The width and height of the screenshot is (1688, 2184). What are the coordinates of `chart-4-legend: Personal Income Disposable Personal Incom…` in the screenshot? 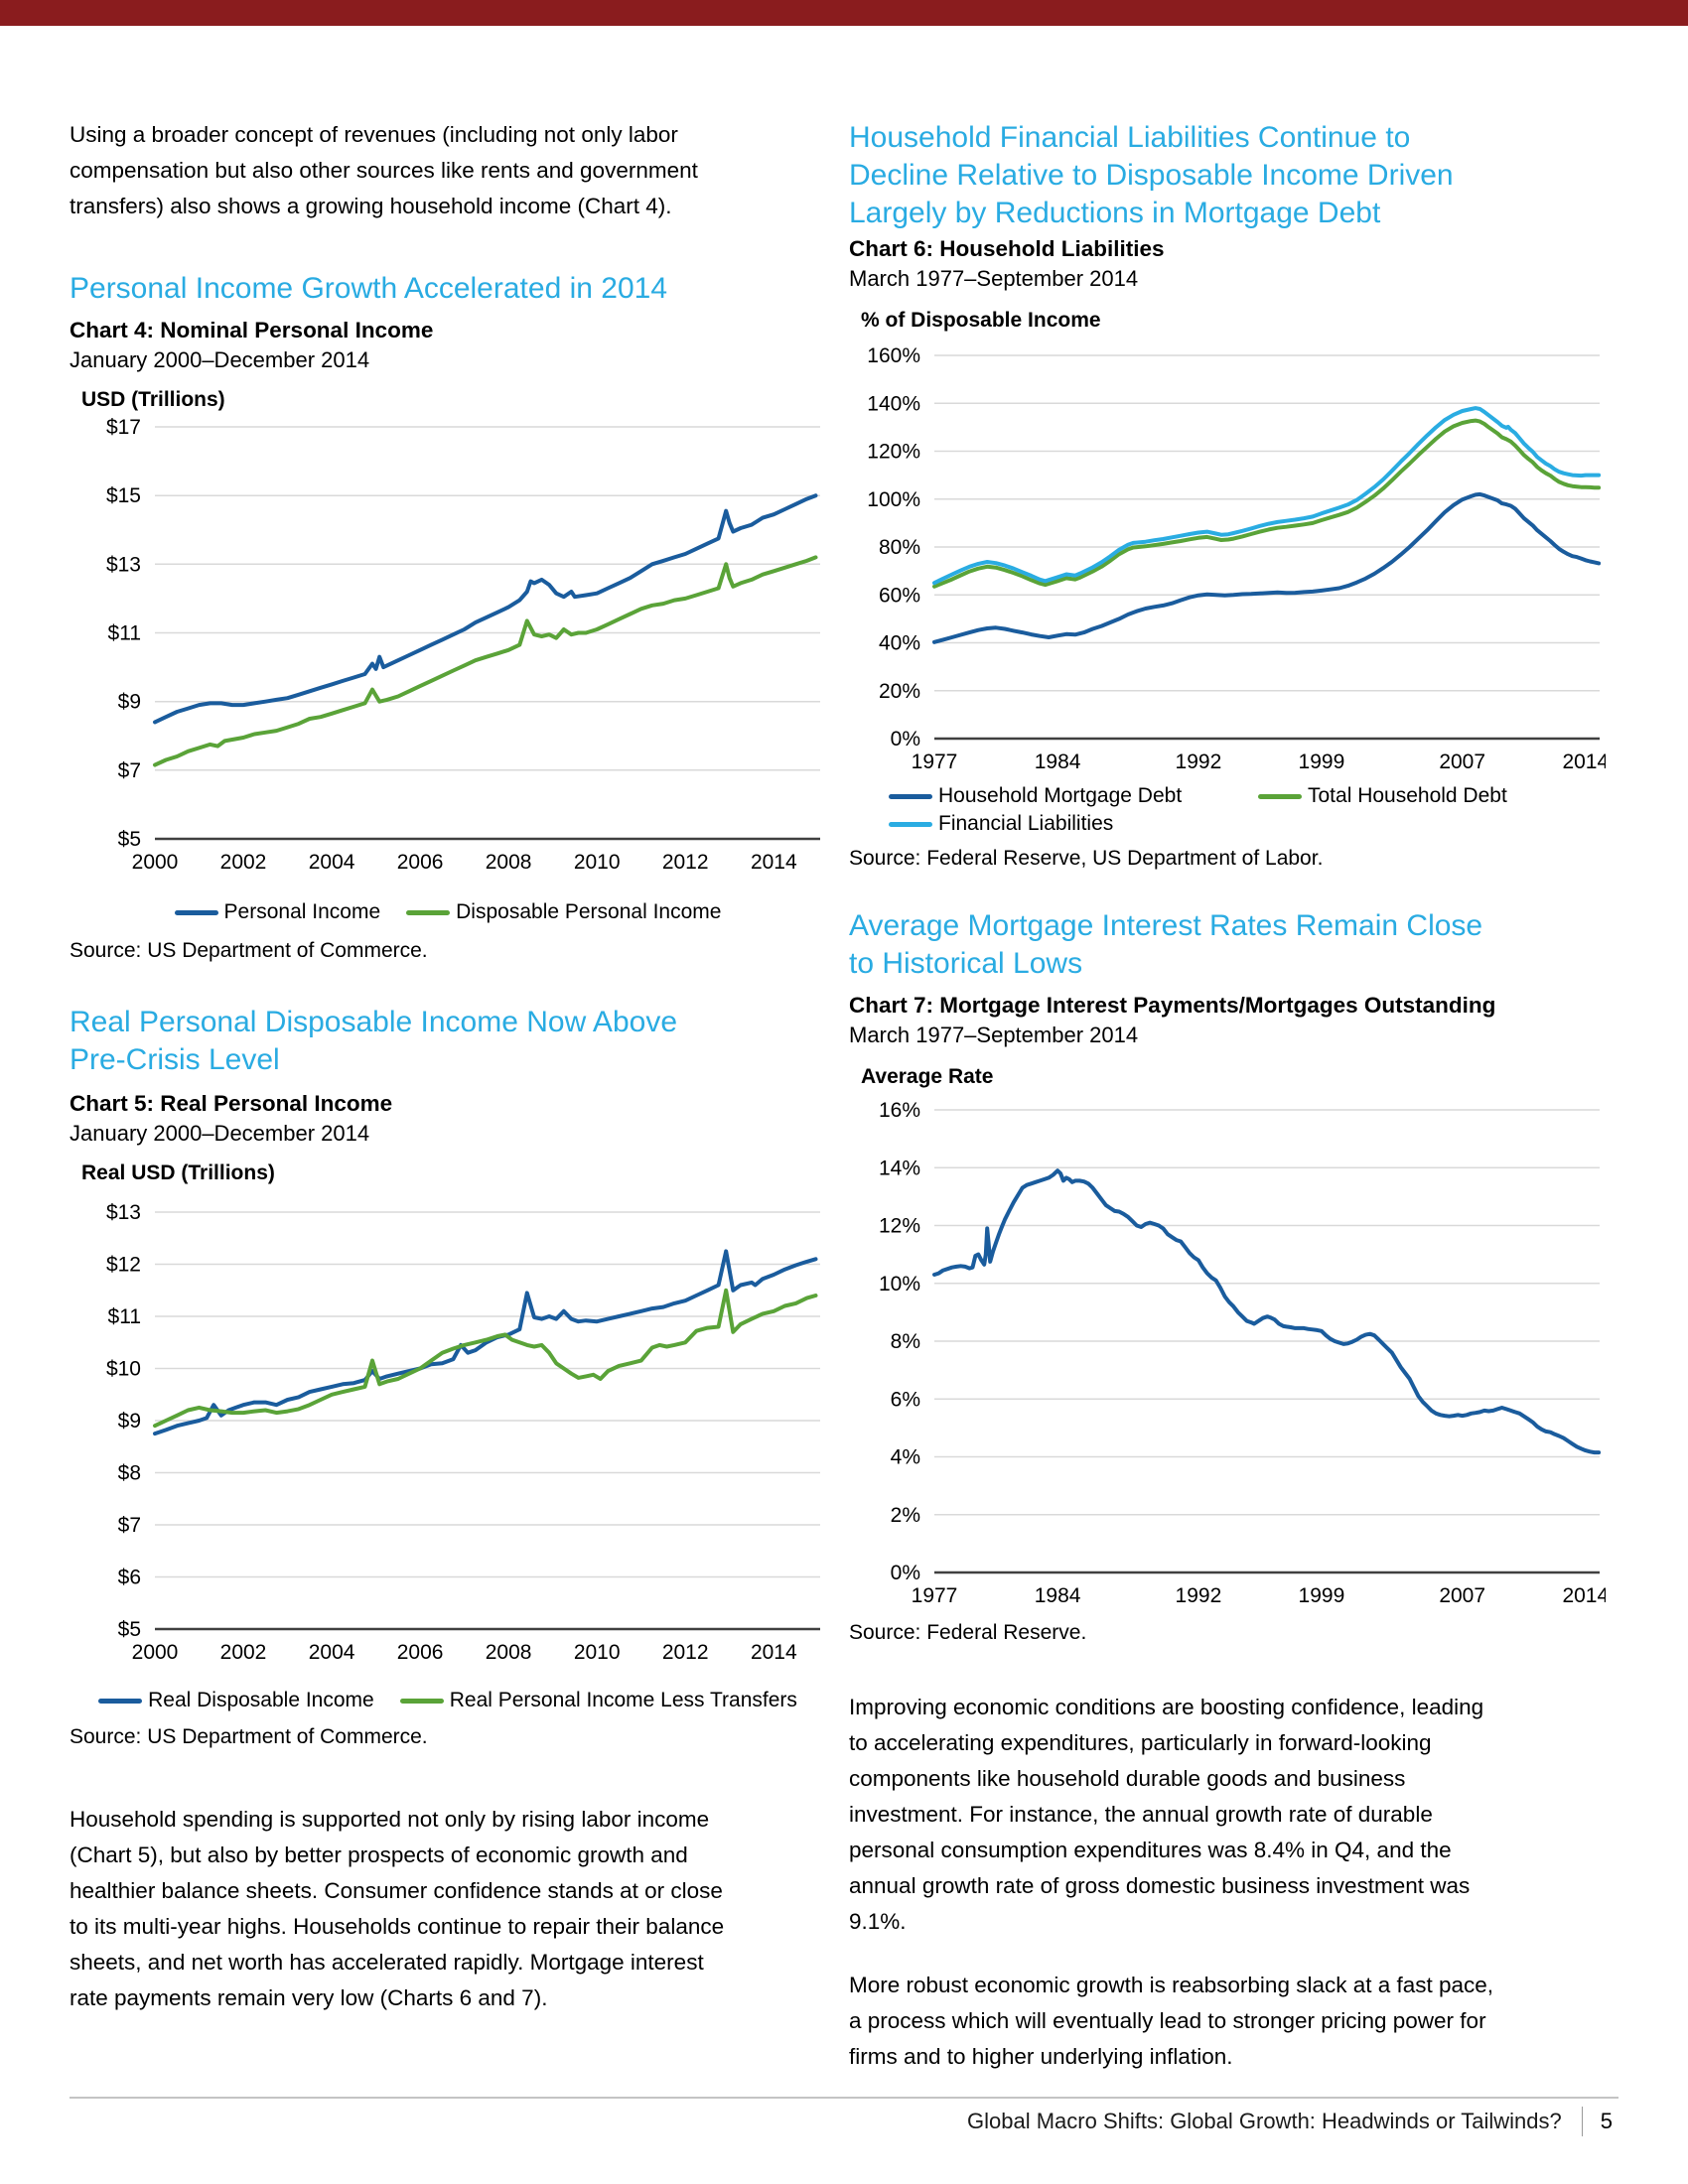 It's located at (448, 912).